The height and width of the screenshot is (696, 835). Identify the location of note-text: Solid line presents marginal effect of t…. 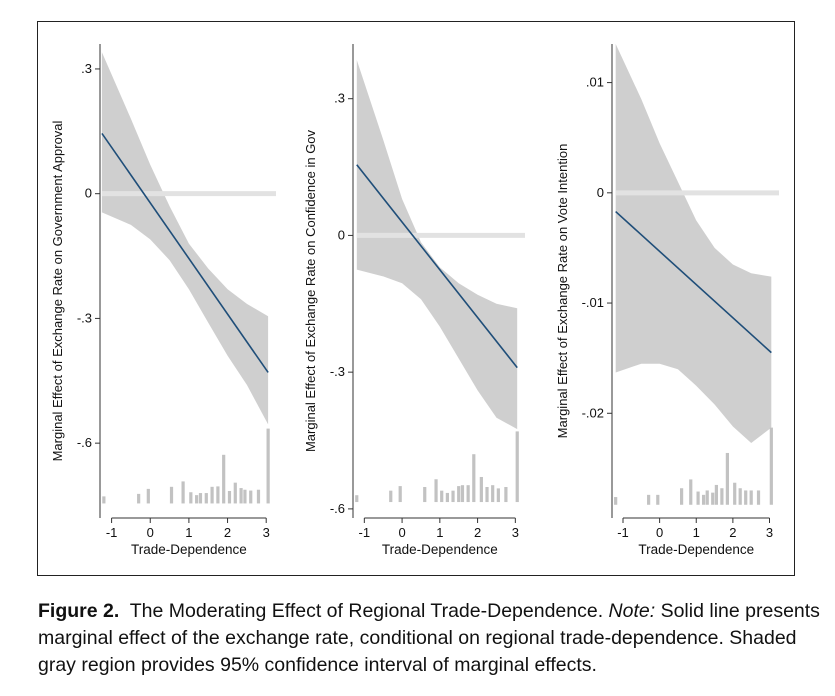
(429, 638).